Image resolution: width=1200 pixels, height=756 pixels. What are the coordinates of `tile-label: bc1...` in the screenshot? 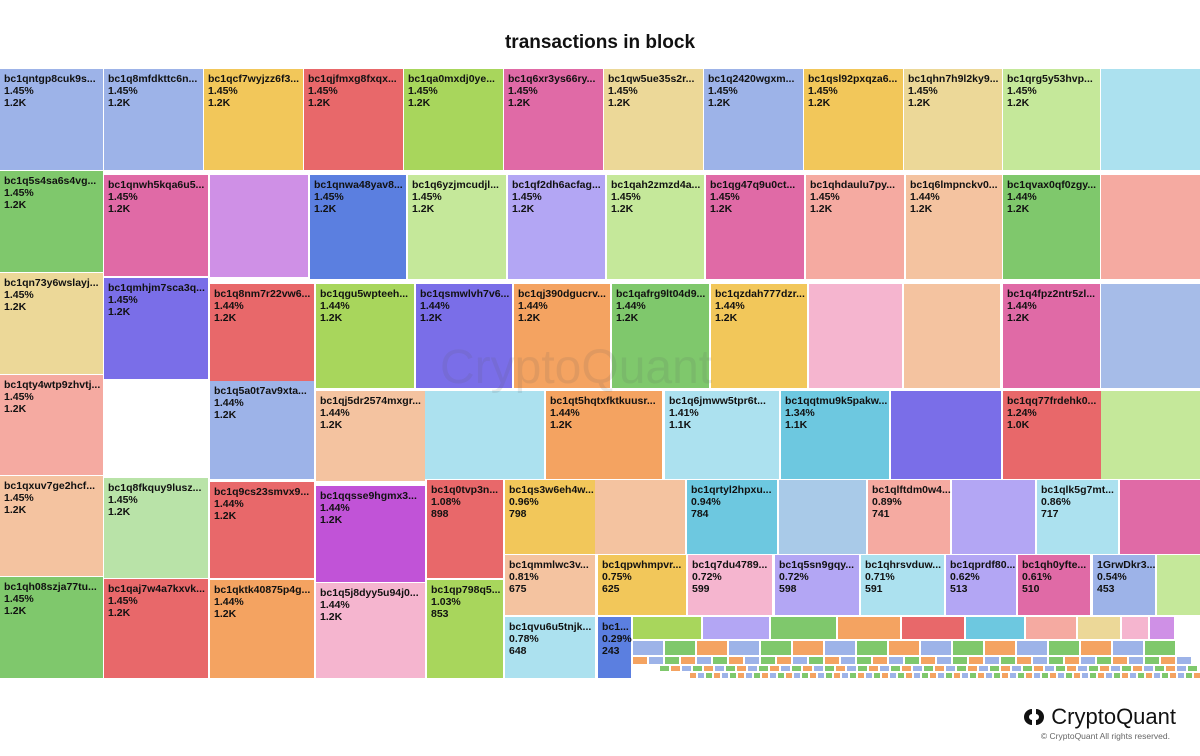 It's located at (615, 627).